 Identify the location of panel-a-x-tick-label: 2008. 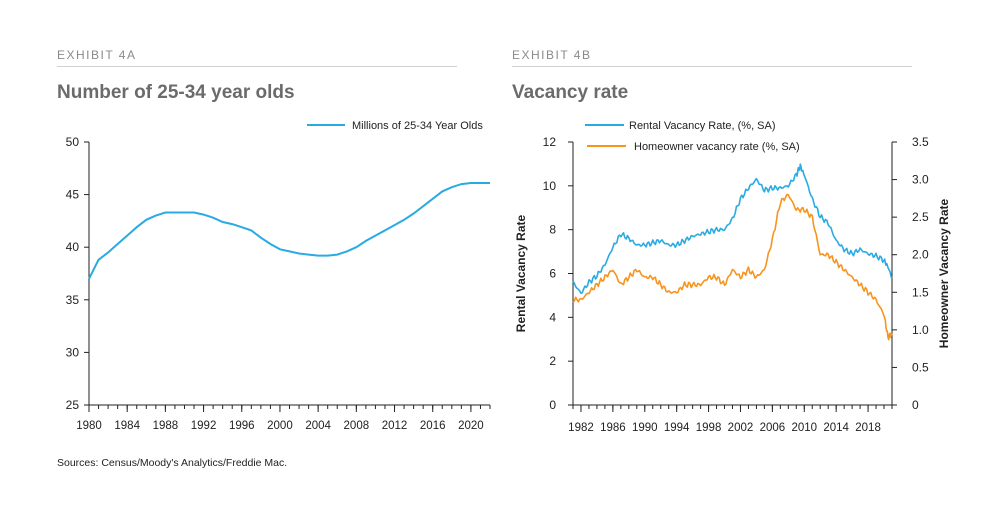
(357, 426).